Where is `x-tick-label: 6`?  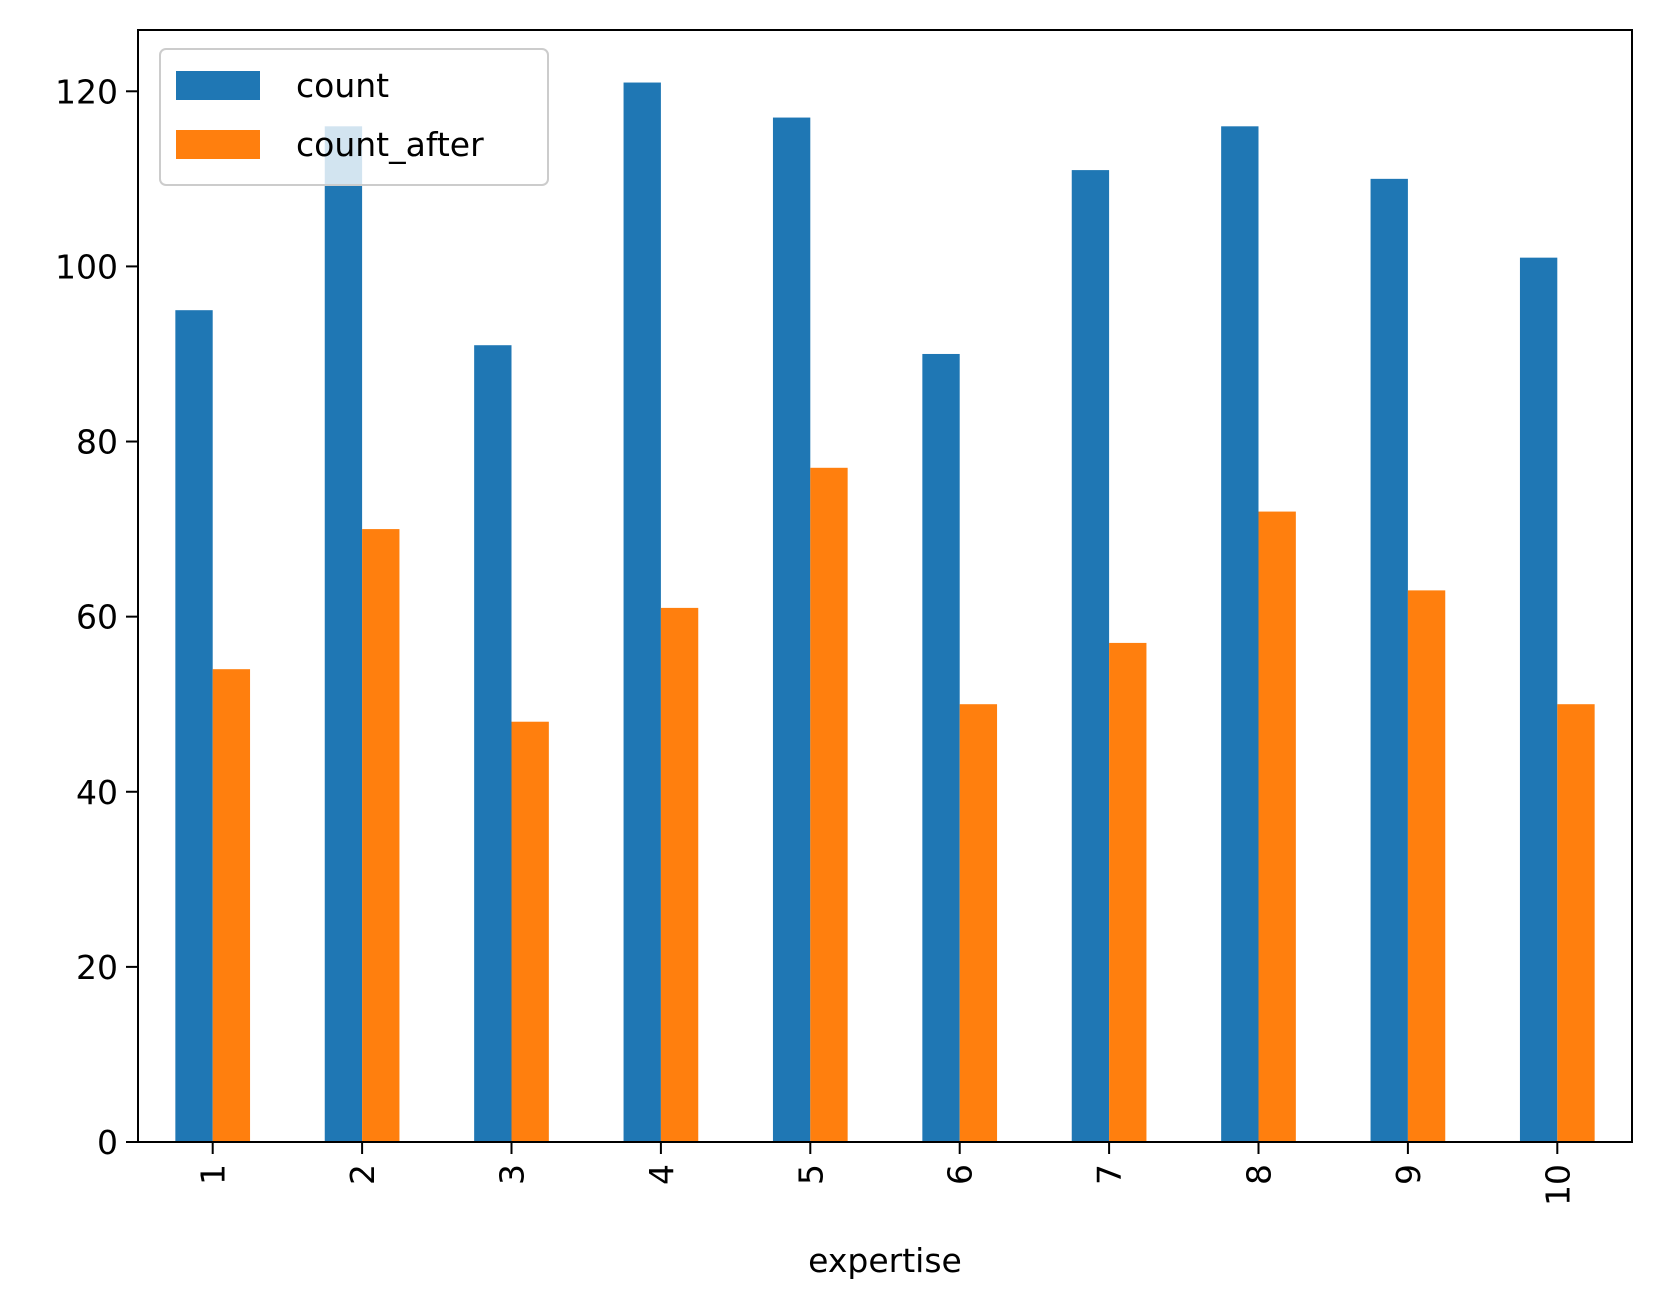
x-tick-label: 6 is located at coordinates (960, 1174).